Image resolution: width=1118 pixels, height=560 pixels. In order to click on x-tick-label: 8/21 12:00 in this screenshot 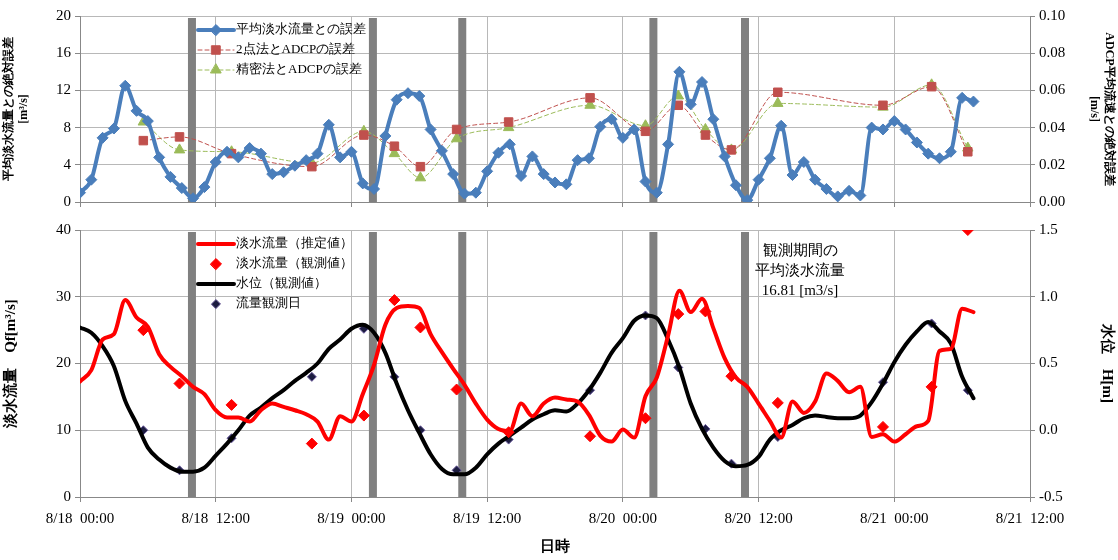, I will do `click(1030, 517)`.